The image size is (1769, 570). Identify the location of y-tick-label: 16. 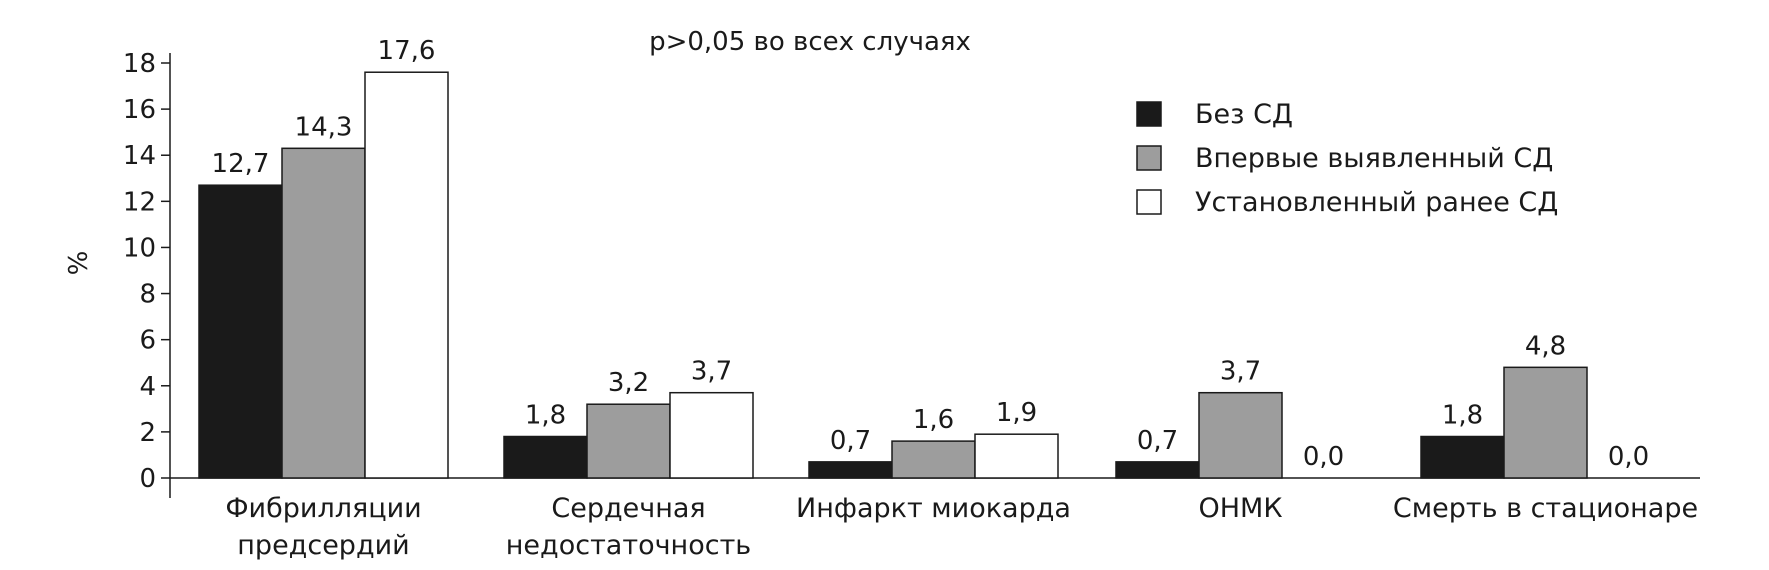
(139, 110).